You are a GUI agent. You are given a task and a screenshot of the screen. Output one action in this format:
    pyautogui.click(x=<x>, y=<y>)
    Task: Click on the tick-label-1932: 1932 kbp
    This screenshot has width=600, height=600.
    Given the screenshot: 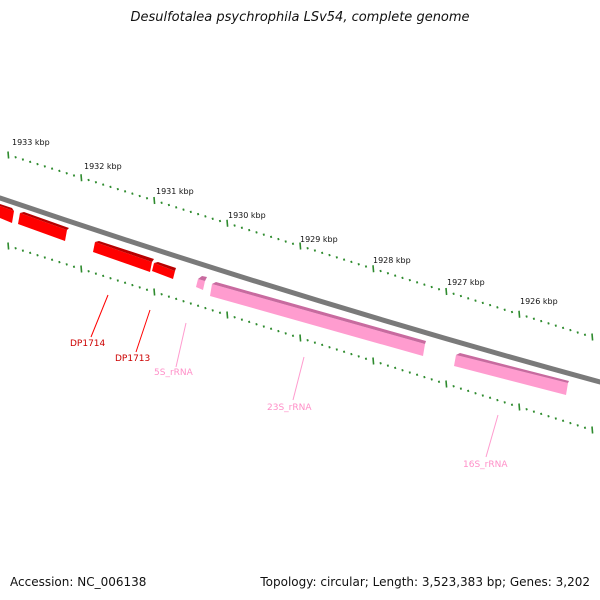 What is the action you would take?
    pyautogui.click(x=103, y=166)
    